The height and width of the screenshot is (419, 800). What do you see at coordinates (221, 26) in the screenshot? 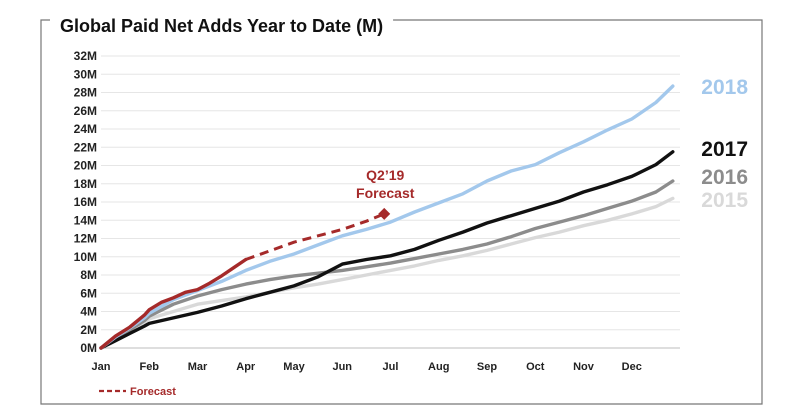
I see `chart-title: Global Paid Net Adds Year to Date (M)` at bounding box center [221, 26].